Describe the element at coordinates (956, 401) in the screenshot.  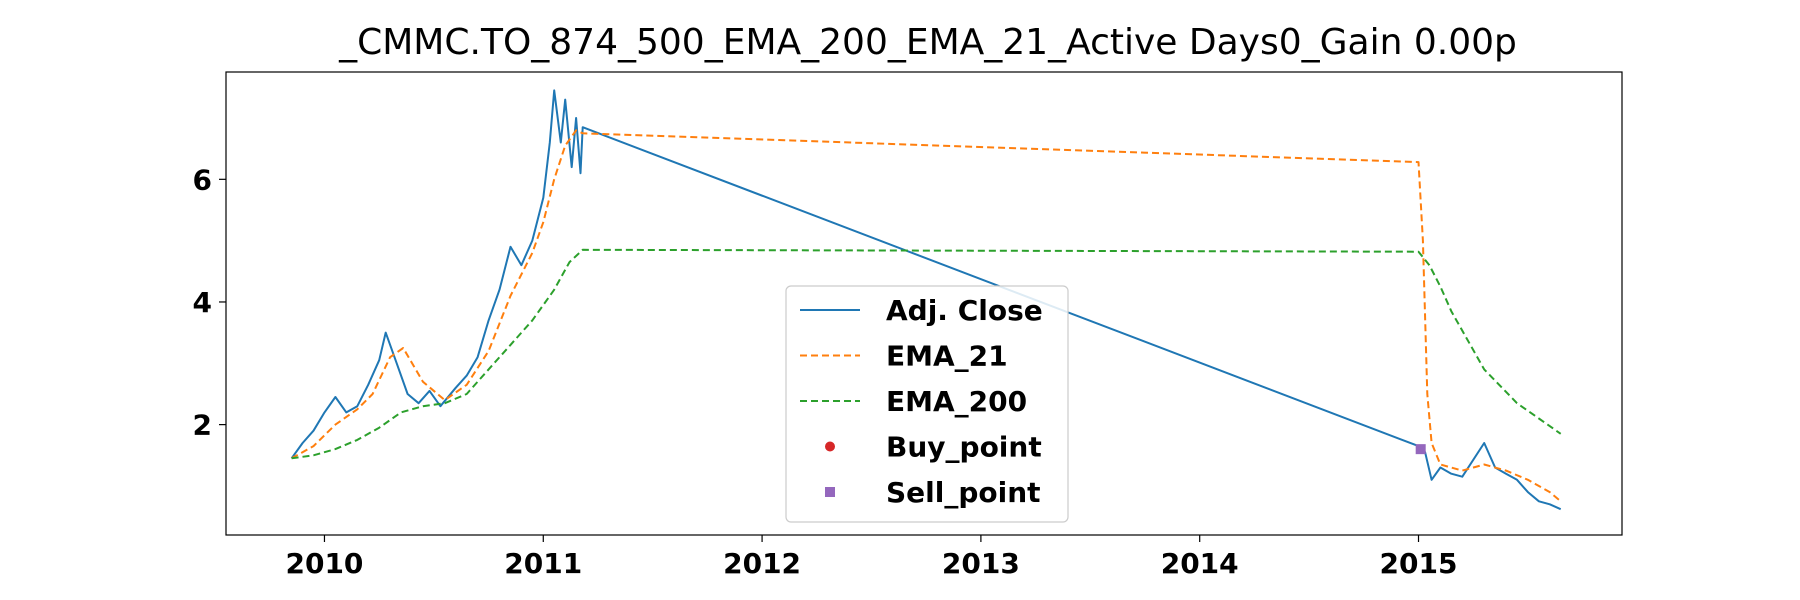
I see `legend-label: EMA_200` at that location.